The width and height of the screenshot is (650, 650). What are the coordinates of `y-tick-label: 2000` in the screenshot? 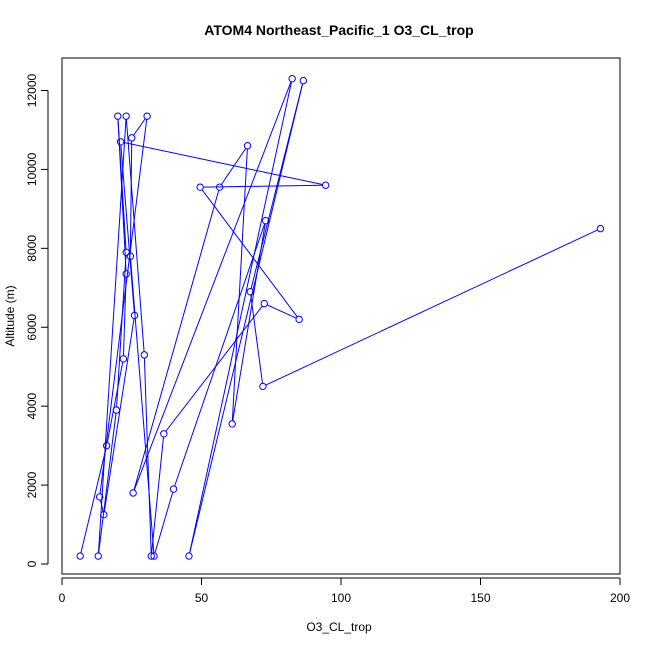 It's located at (32, 484).